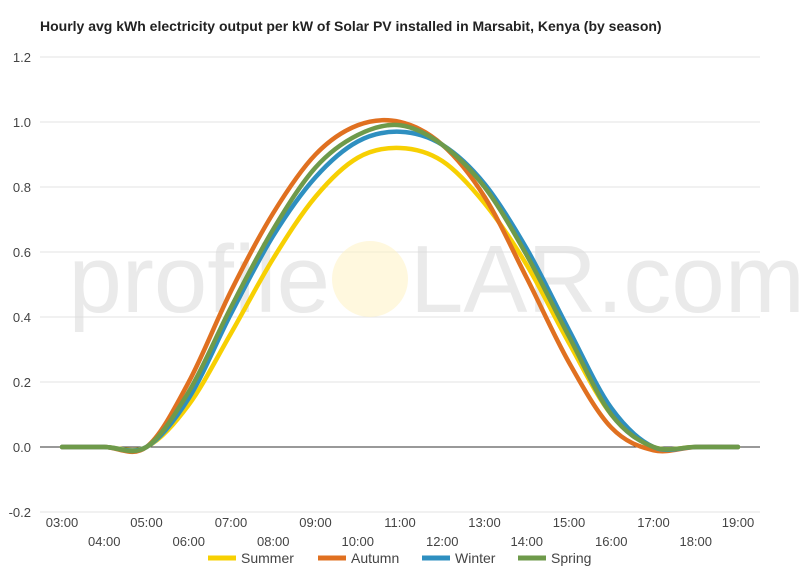 The height and width of the screenshot is (570, 800). Describe the element at coordinates (400, 522) in the screenshot. I see `x-tick-label: 11:00` at that location.